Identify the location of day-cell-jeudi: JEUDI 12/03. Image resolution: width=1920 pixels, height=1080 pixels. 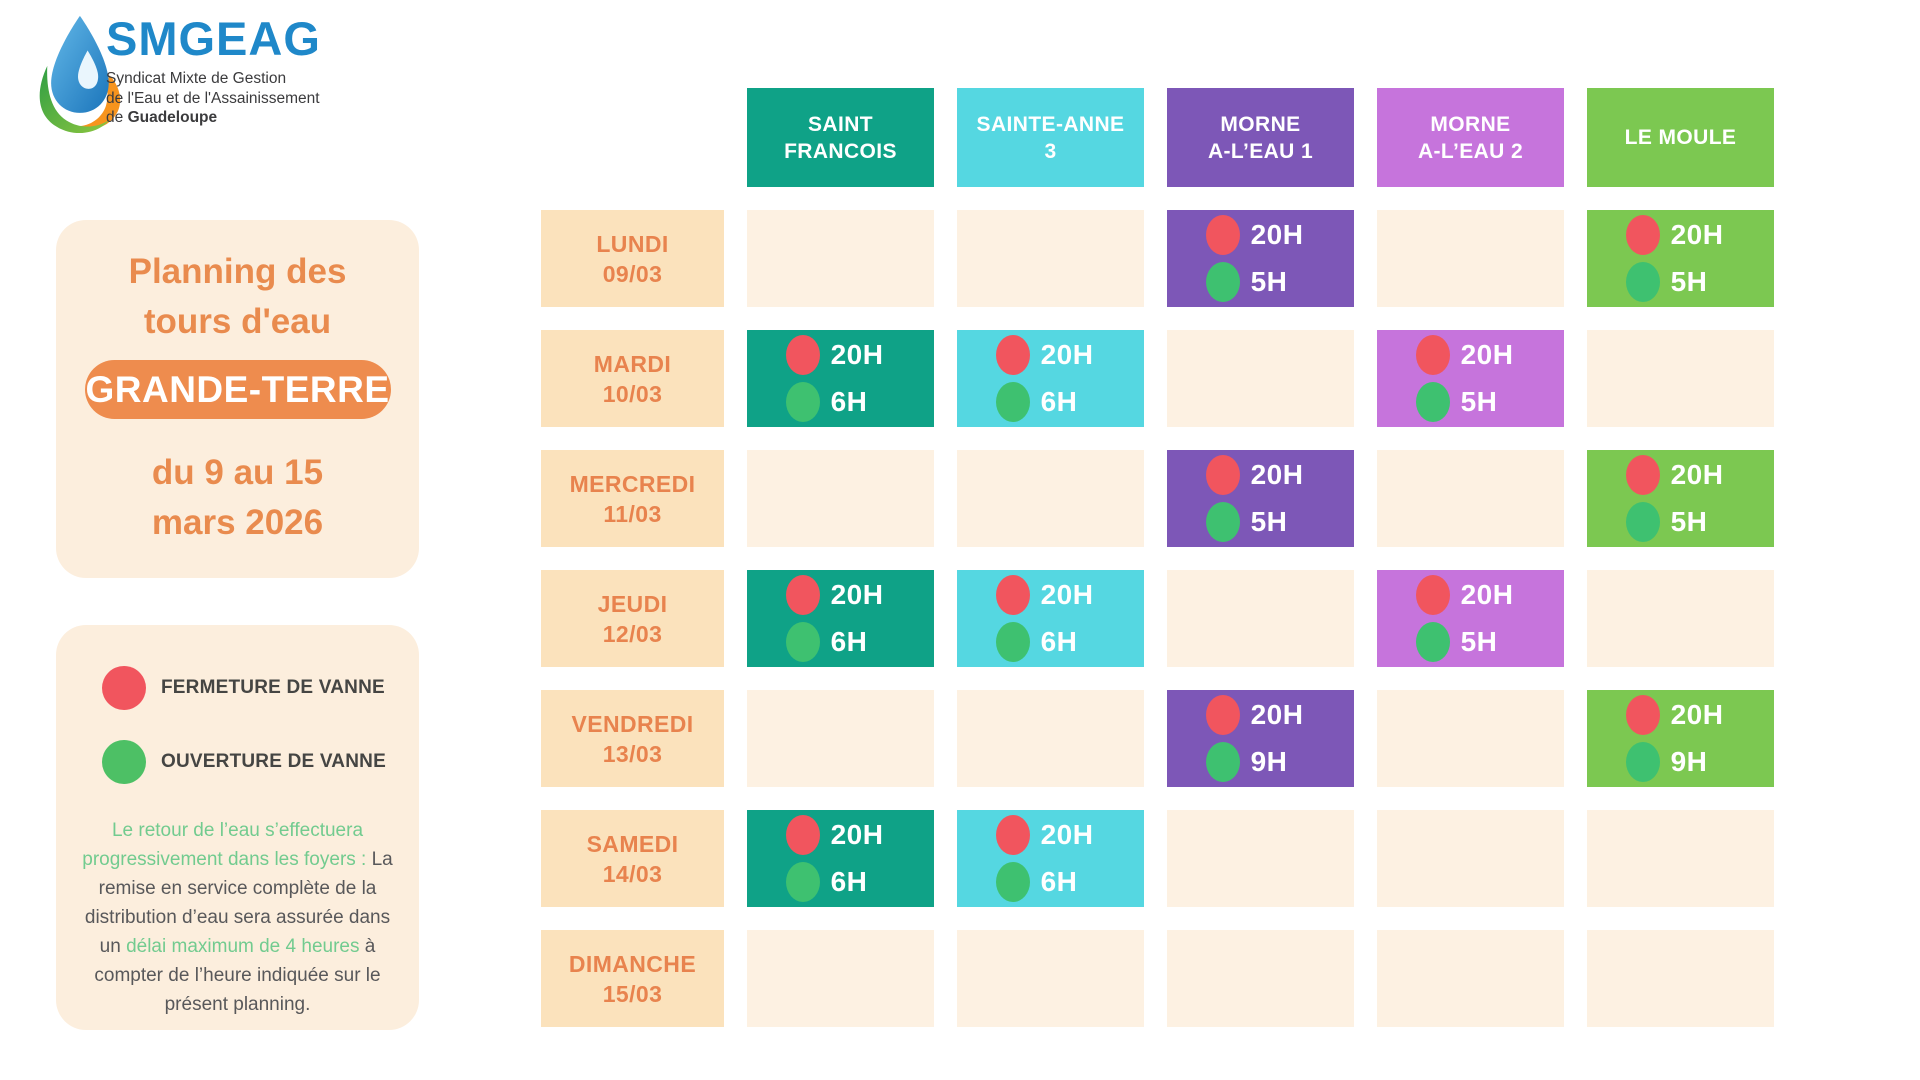
(632, 618).